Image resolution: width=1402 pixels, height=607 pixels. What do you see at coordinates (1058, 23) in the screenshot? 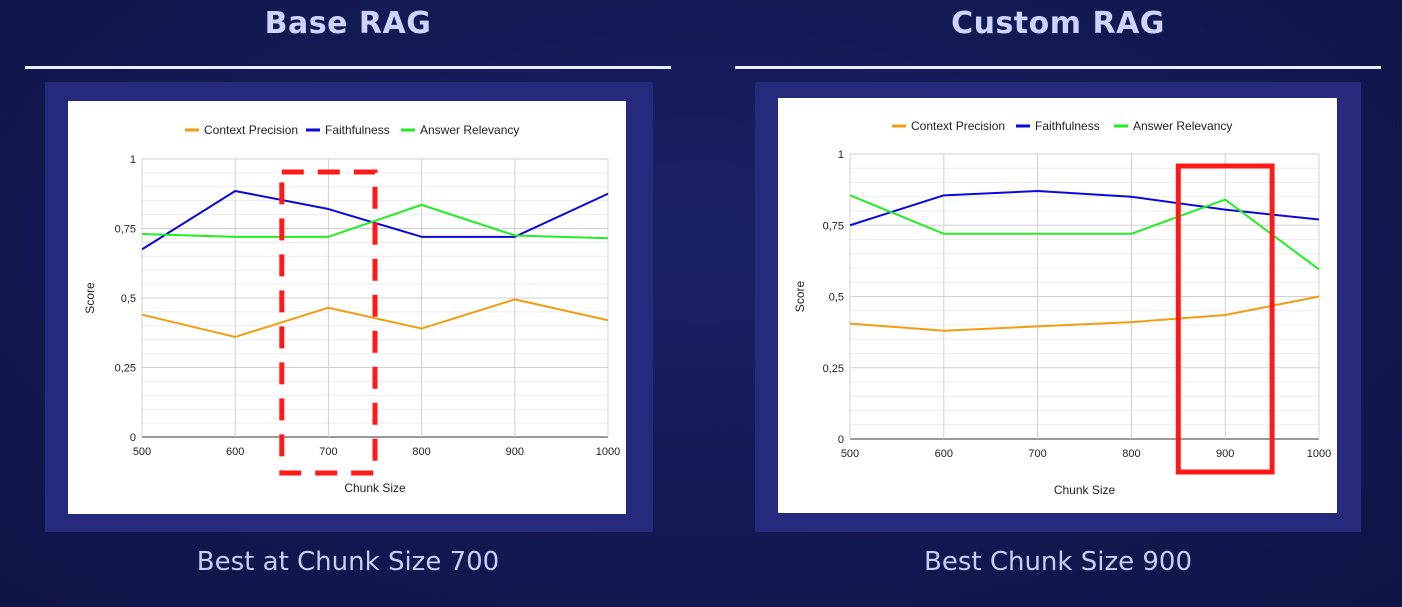
I see `panel-title: Custom RAG` at bounding box center [1058, 23].